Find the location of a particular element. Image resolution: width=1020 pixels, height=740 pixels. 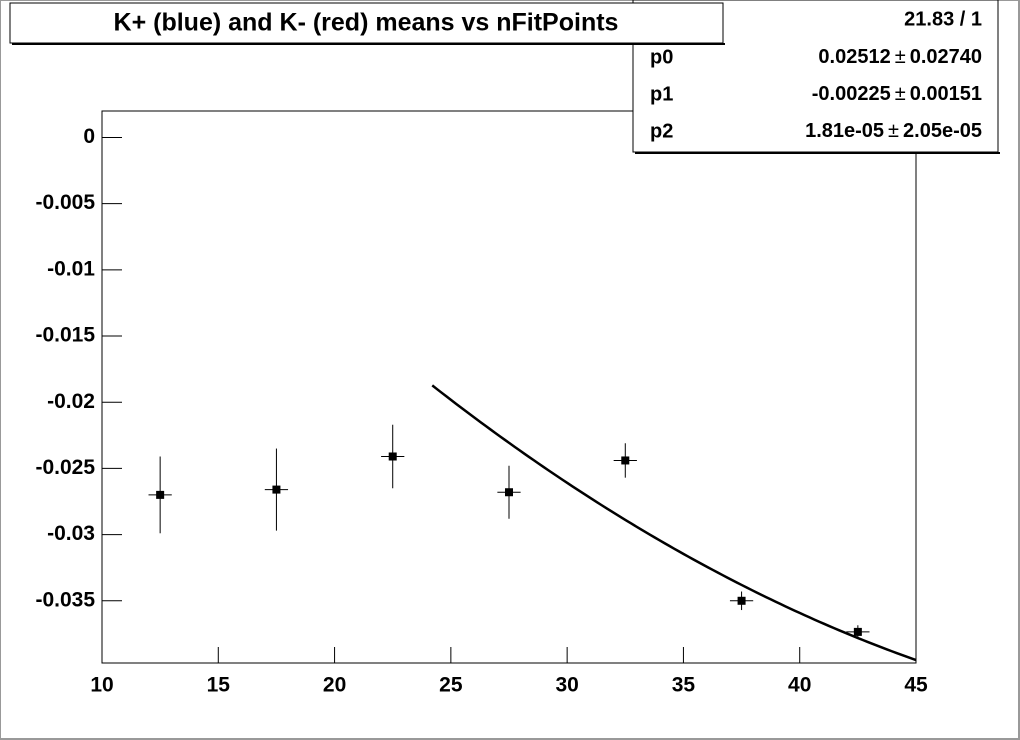

stats-label: p0 is located at coordinates (661, 57).